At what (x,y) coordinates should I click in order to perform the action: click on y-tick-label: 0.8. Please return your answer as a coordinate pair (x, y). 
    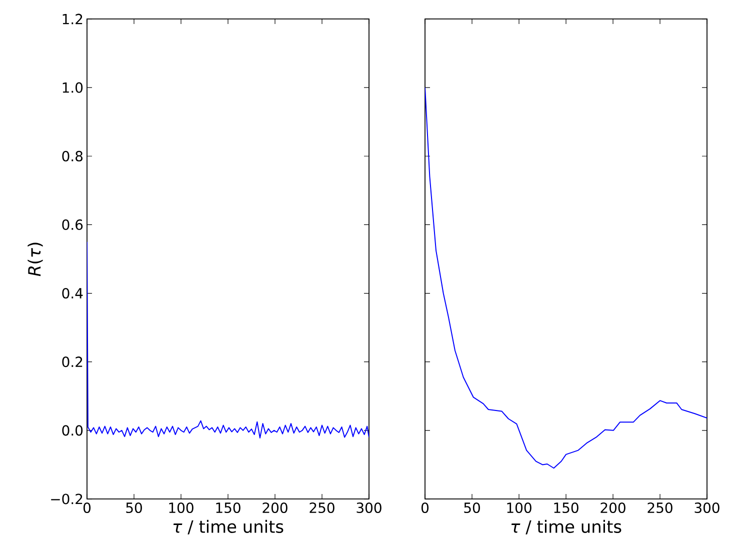
    Looking at the image, I should click on (72, 156).